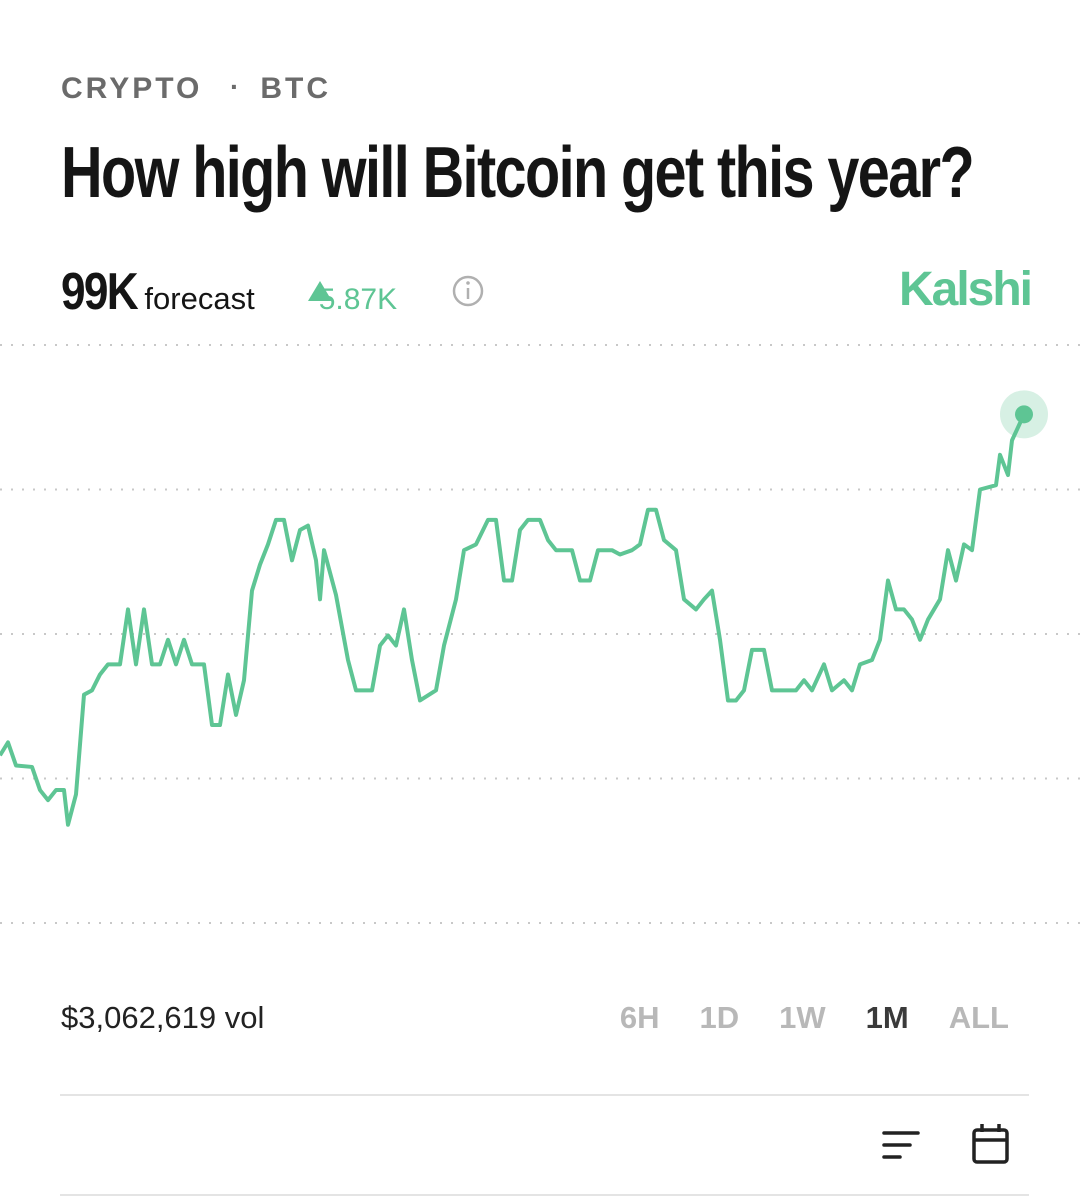  Describe the element at coordinates (990, 1144) in the screenshot. I see `calendar-icon` at that location.